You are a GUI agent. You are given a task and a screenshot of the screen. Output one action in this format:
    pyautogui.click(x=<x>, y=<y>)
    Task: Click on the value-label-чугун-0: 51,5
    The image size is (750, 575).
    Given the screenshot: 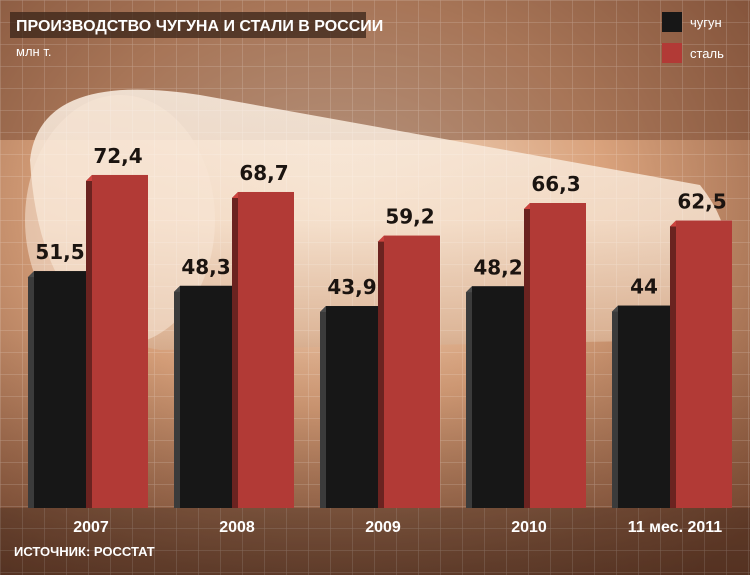 What is the action you would take?
    pyautogui.click(x=59, y=252)
    